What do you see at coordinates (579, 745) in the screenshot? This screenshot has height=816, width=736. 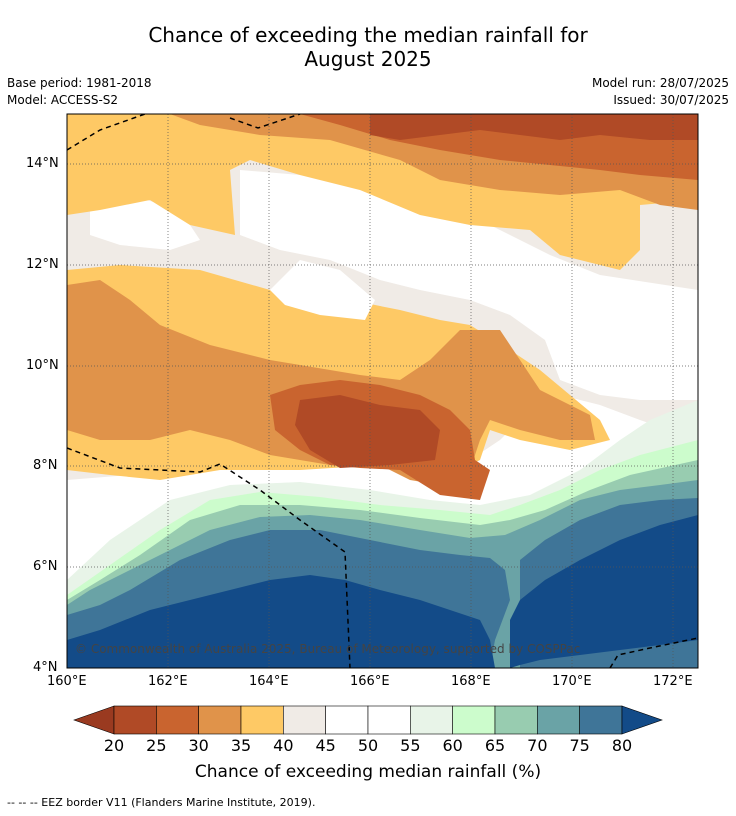 I see `colorbar-tick-label: 75` at bounding box center [579, 745].